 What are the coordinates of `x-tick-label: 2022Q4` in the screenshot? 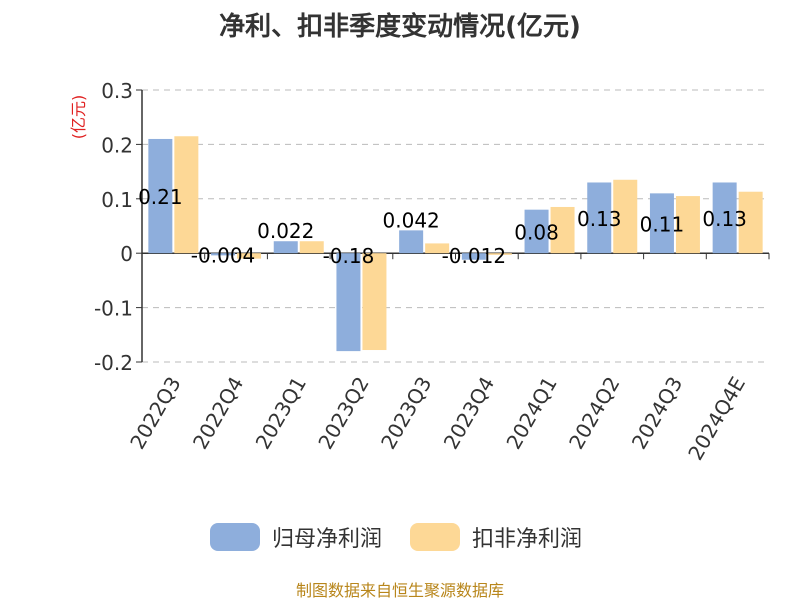 It's located at (218, 413).